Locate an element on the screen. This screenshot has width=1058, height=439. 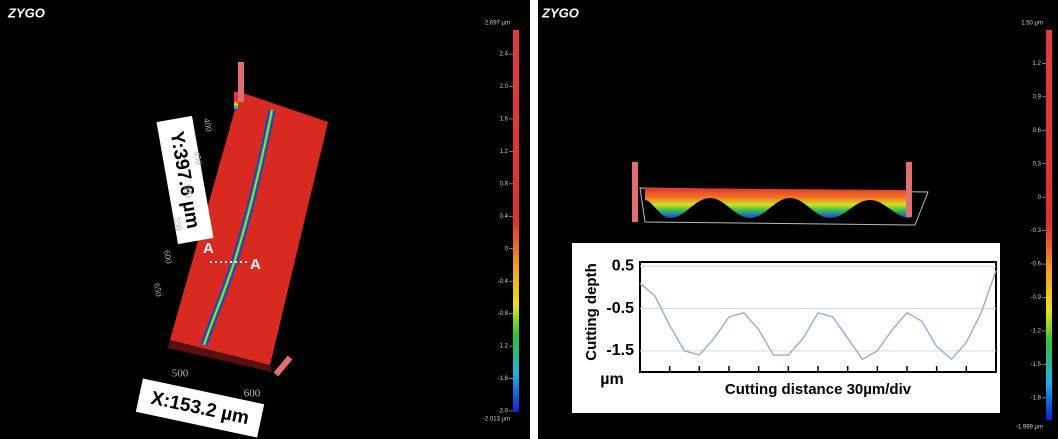
y-label-box: Y:397.6 µm is located at coordinates (185, 180).